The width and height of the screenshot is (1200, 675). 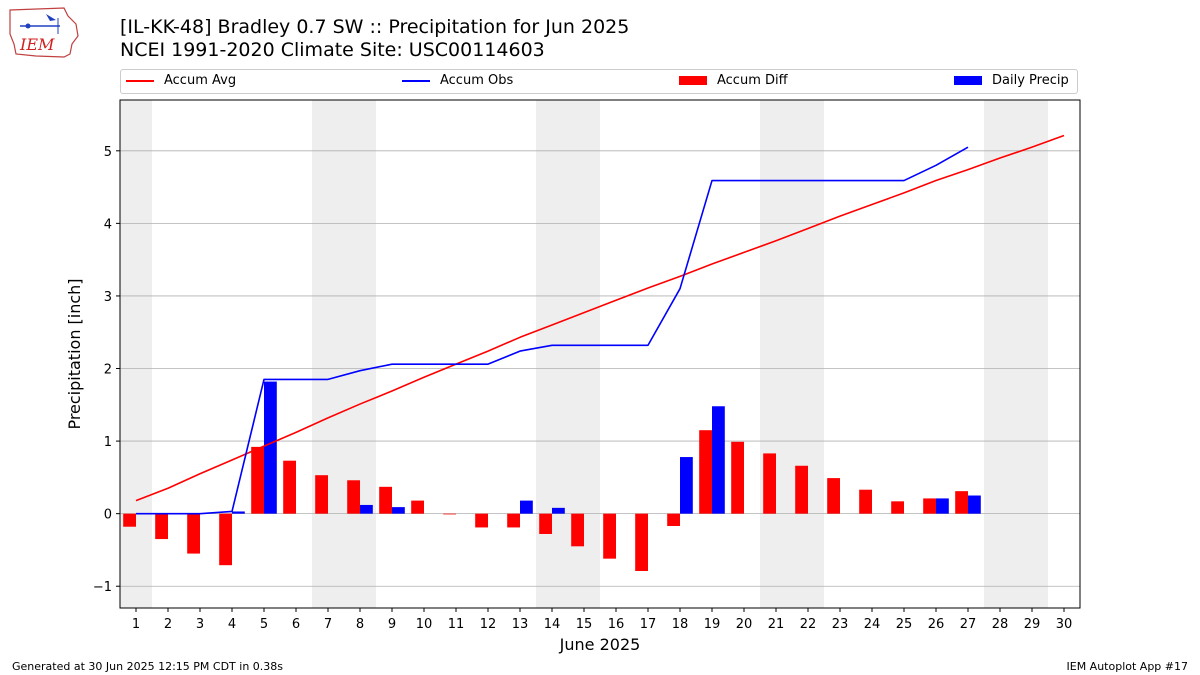 What do you see at coordinates (752, 80) in the screenshot?
I see `legend-label: Accum Diff` at bounding box center [752, 80].